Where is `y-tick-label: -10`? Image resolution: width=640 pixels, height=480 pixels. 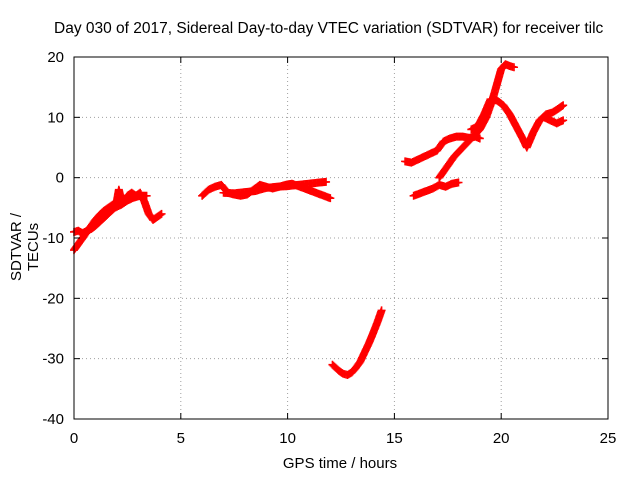
y-tick-label: -10 is located at coordinates (53, 238).